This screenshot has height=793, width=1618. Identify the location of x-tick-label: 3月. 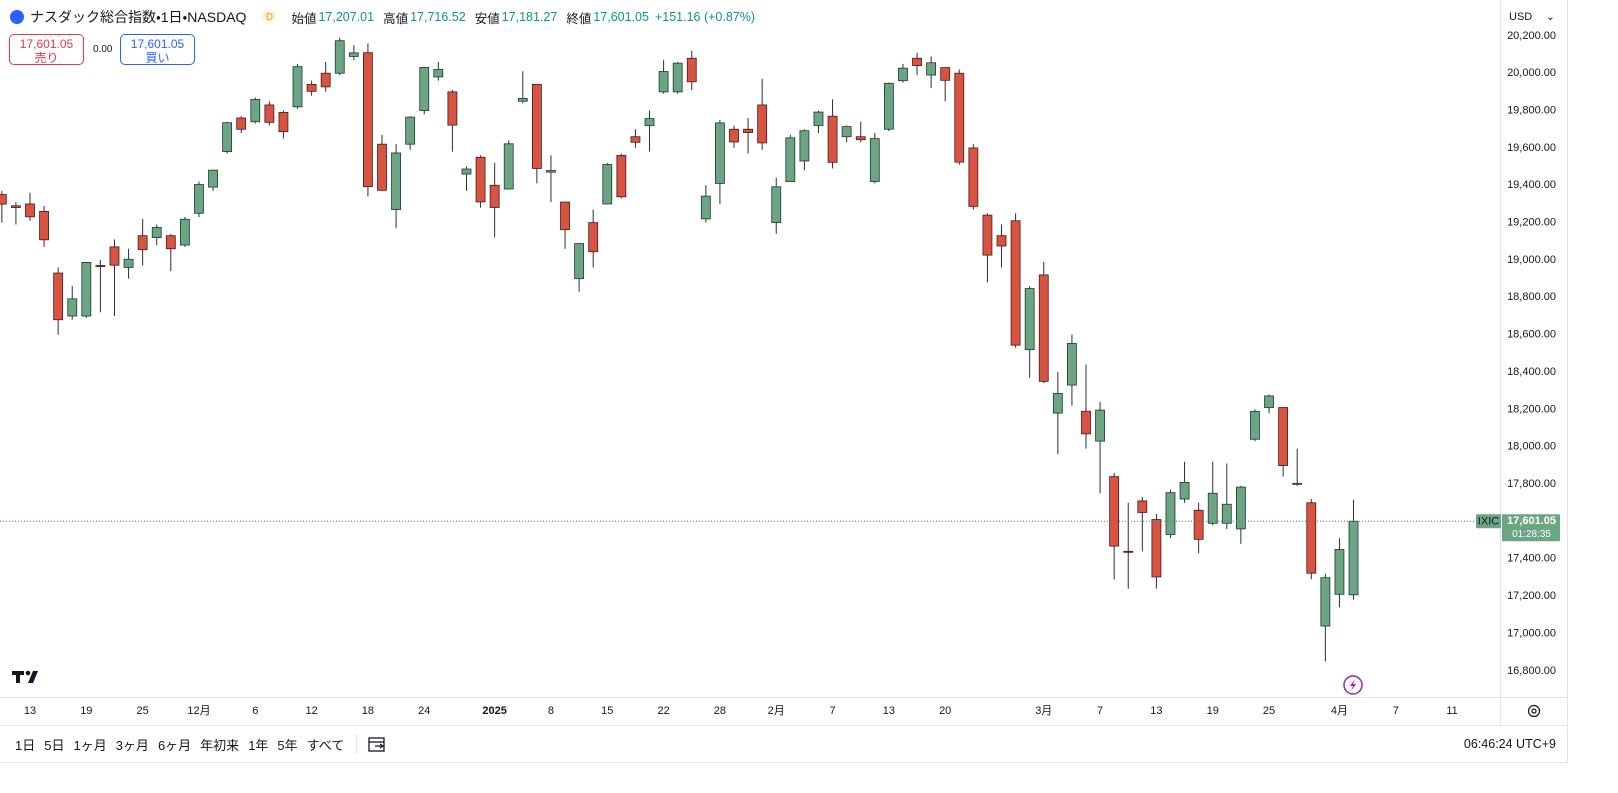
(1043, 711).